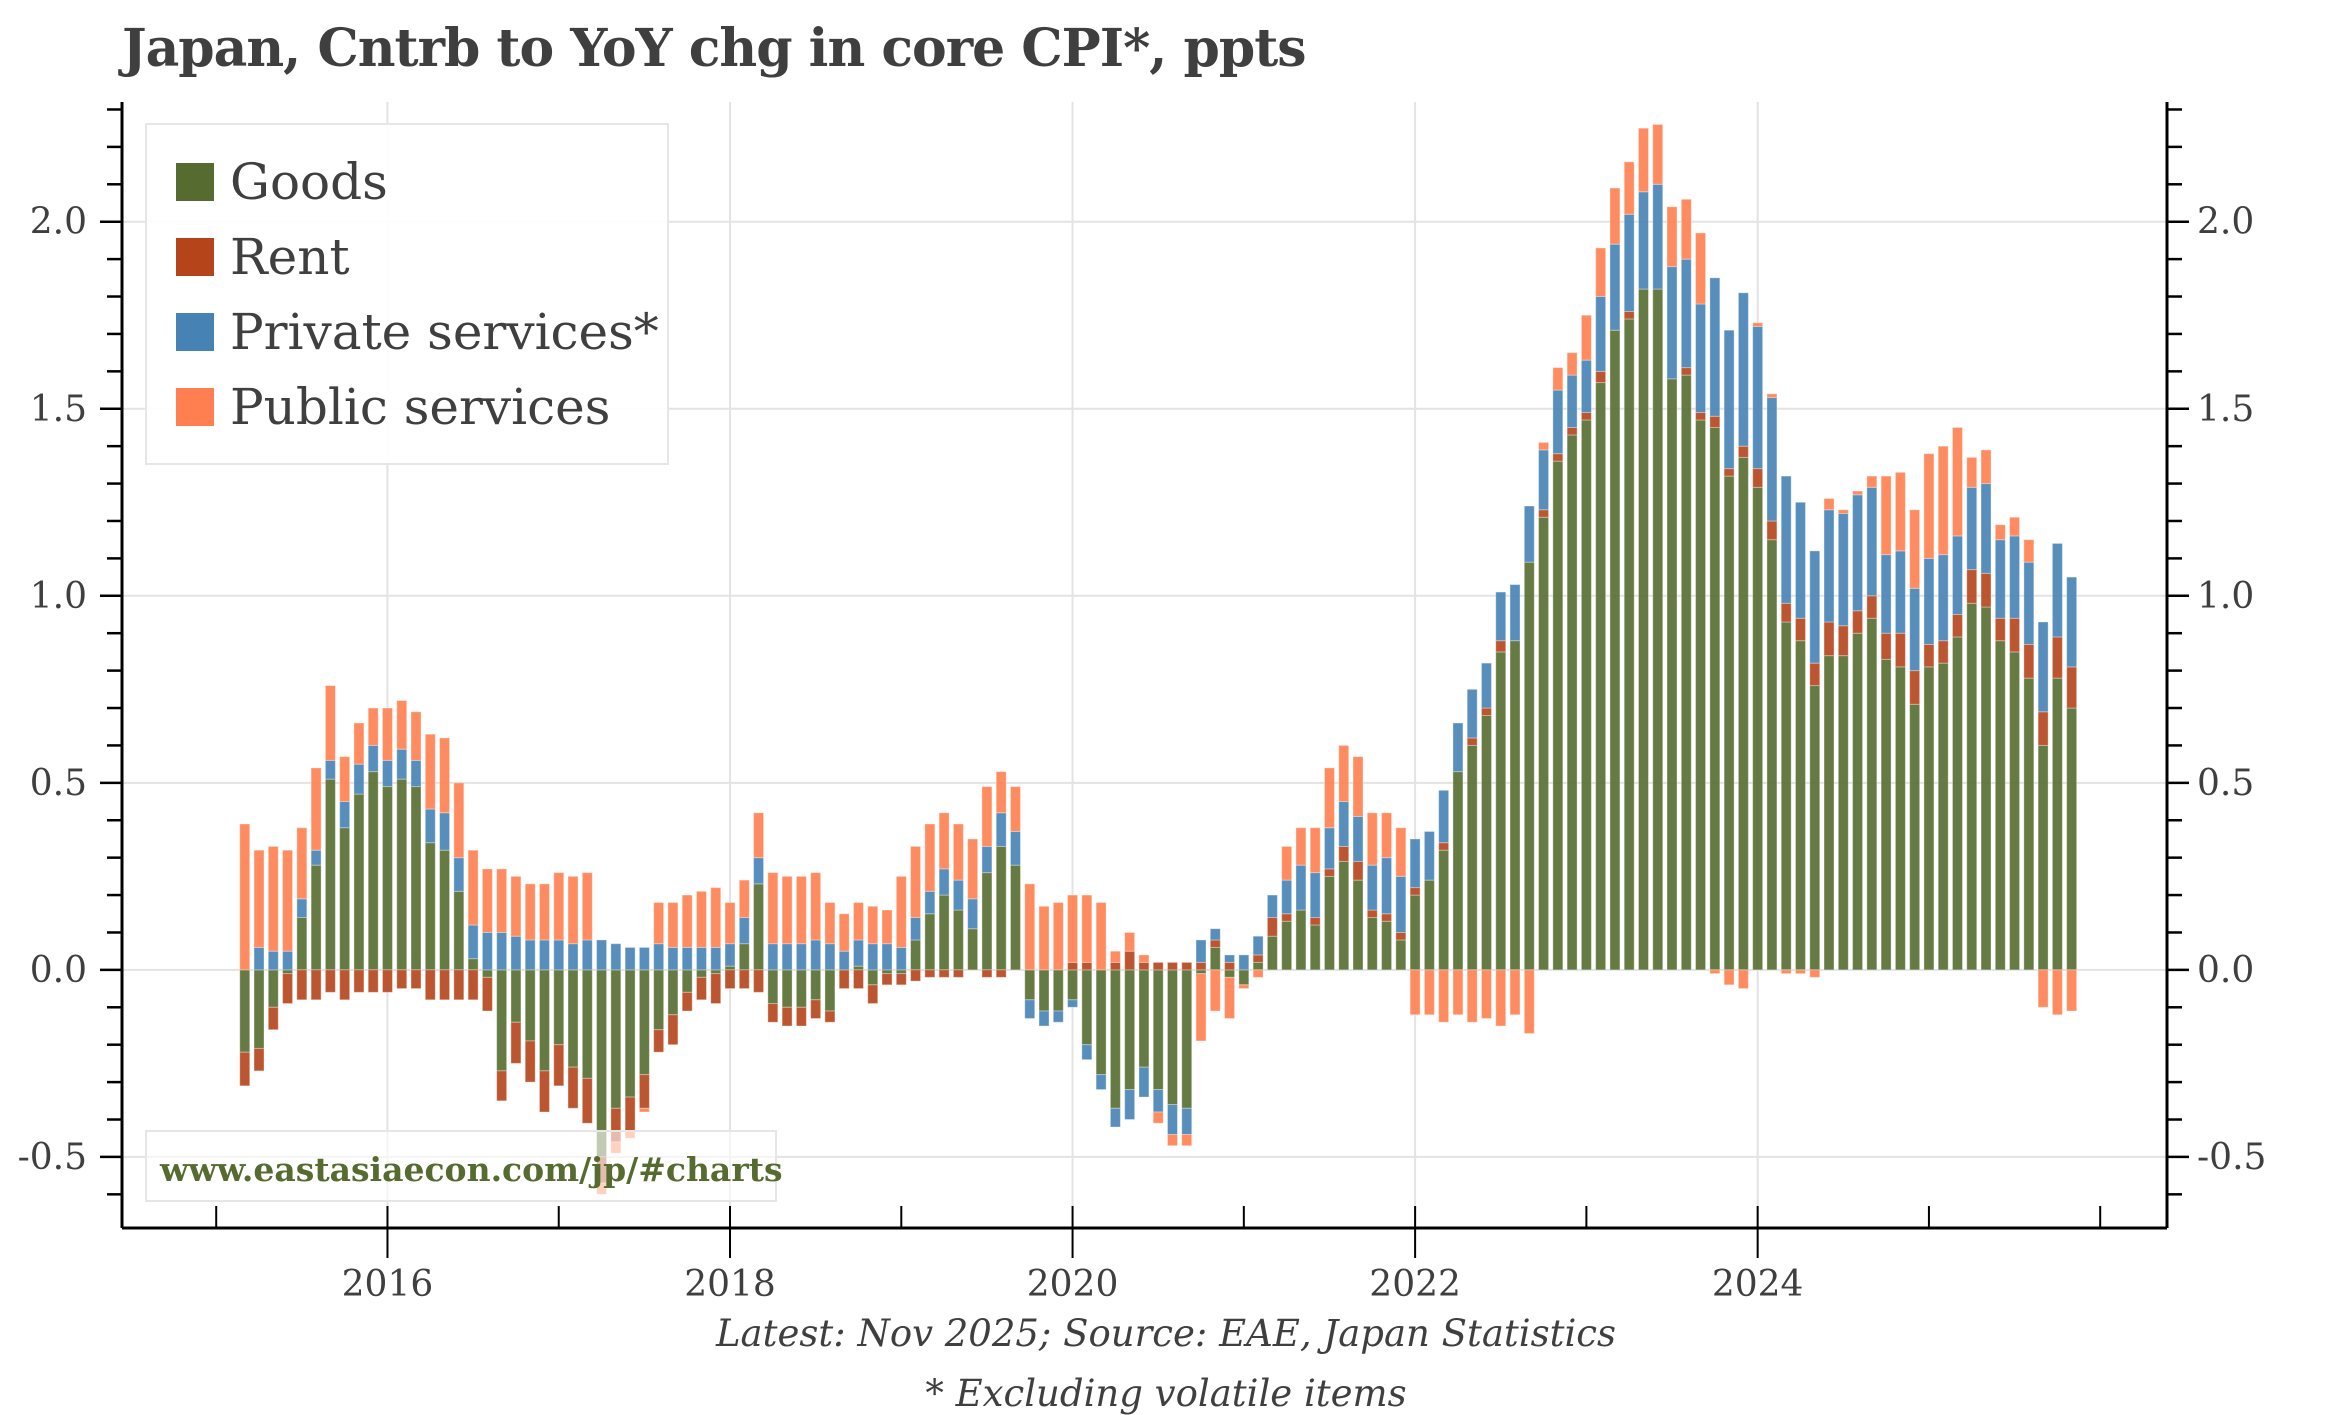 This screenshot has height=1415, width=2332. I want to click on watermark: www.eastasiaecon.com/jp/#charts, so click(464, 1166).